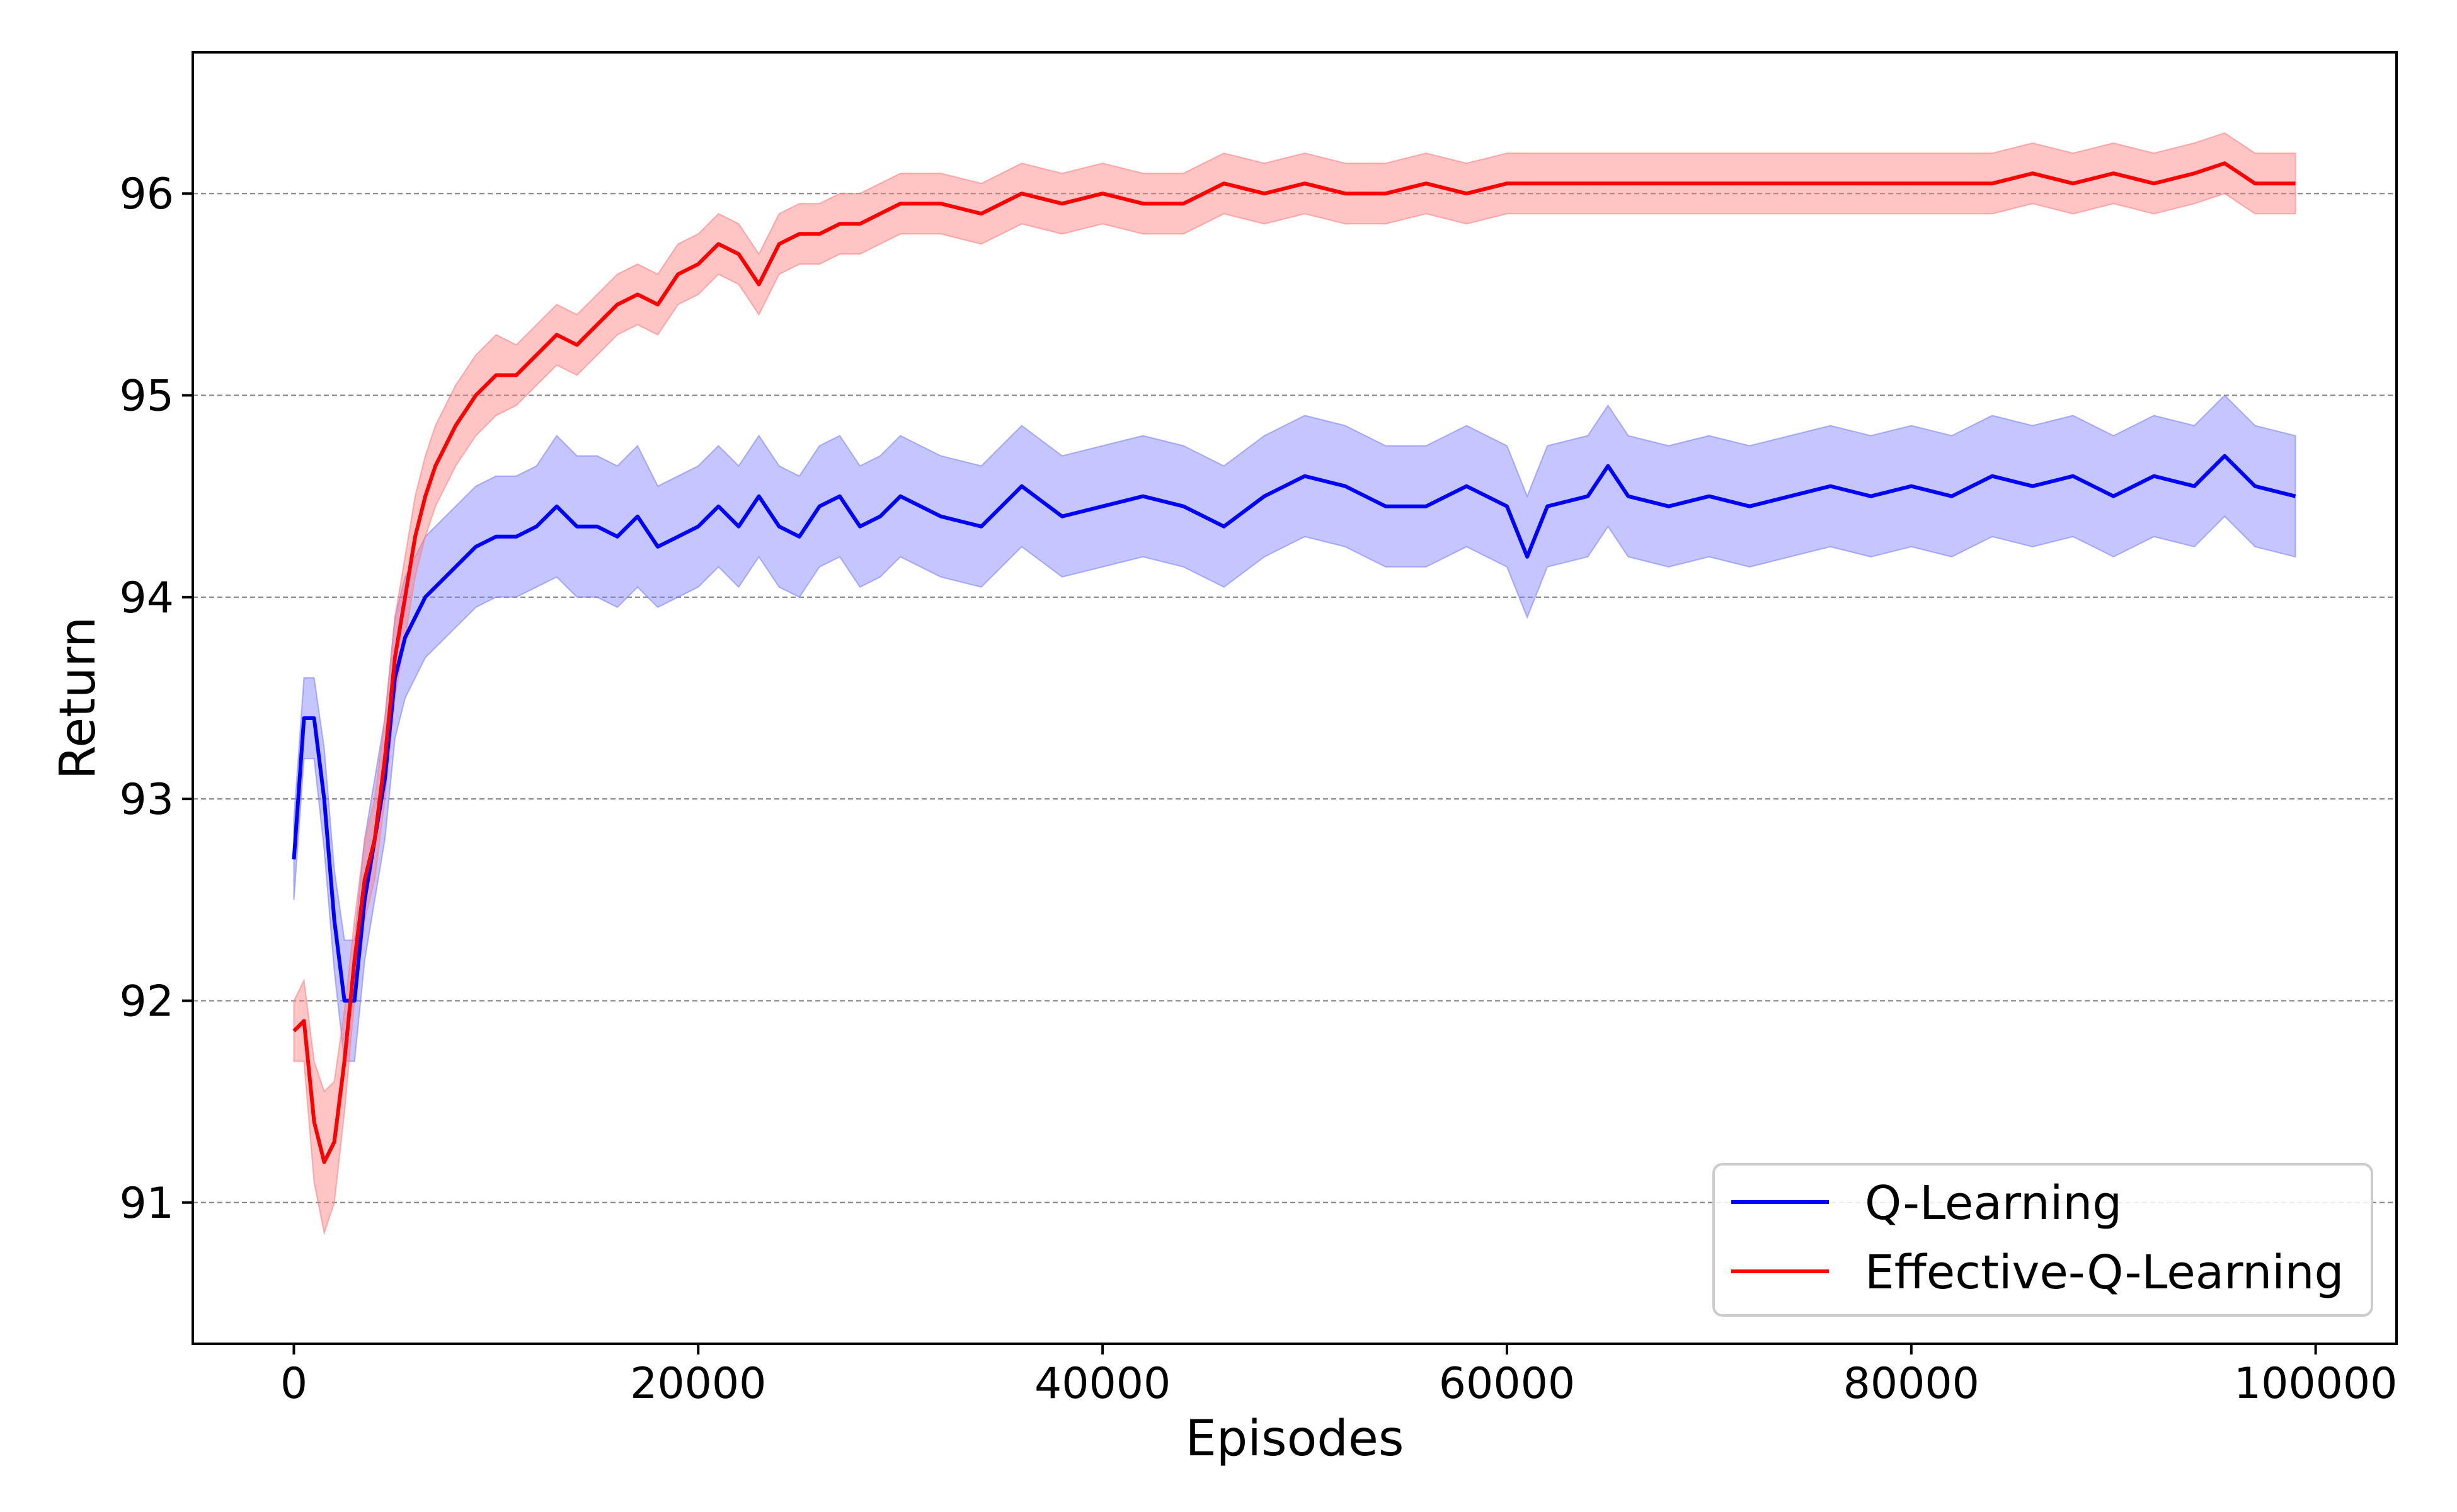 This screenshot has width=2457, height=1512. Describe the element at coordinates (1102, 1384) in the screenshot. I see `x-tick-label: 40000` at that location.